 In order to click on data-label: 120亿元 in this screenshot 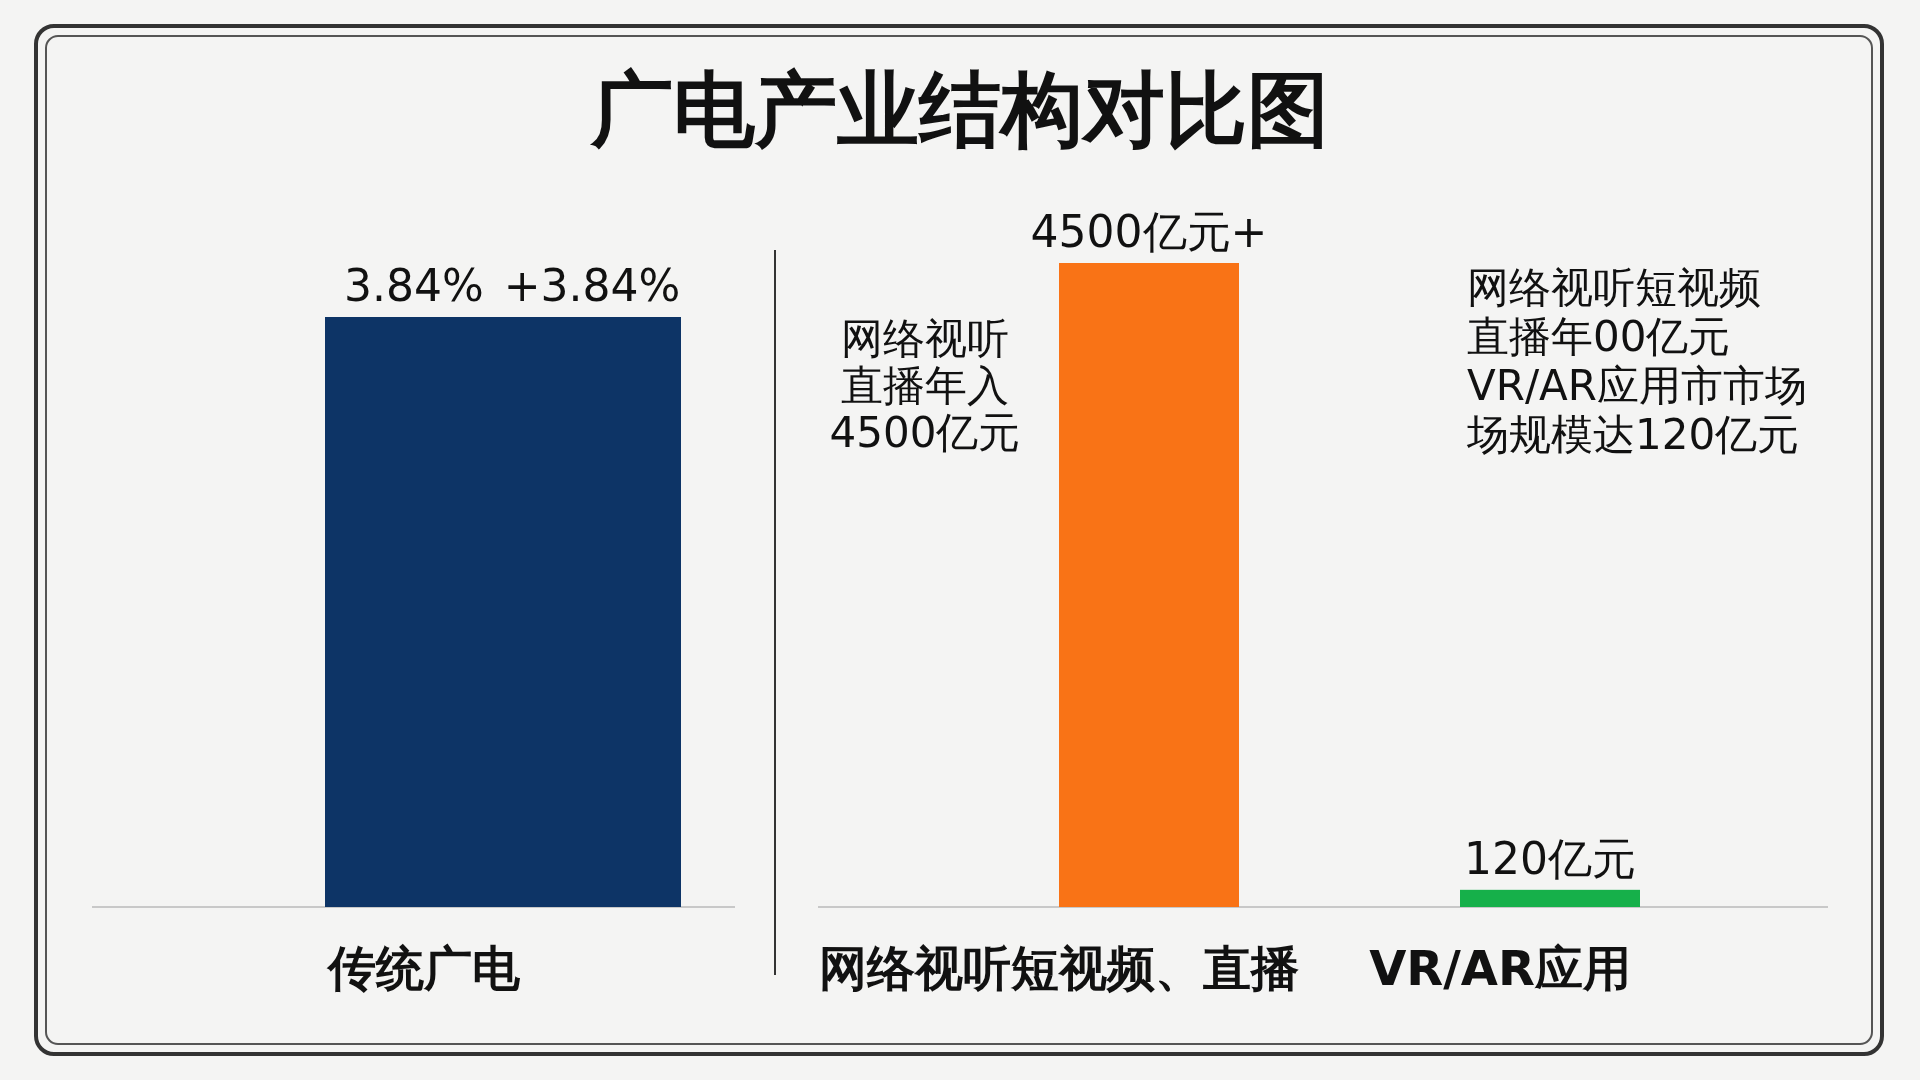, I will do `click(1550, 858)`.